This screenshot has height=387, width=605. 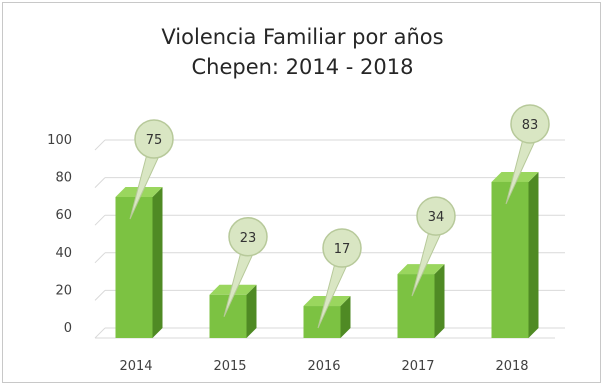 I want to click on data-label: 17, so click(x=342, y=249).